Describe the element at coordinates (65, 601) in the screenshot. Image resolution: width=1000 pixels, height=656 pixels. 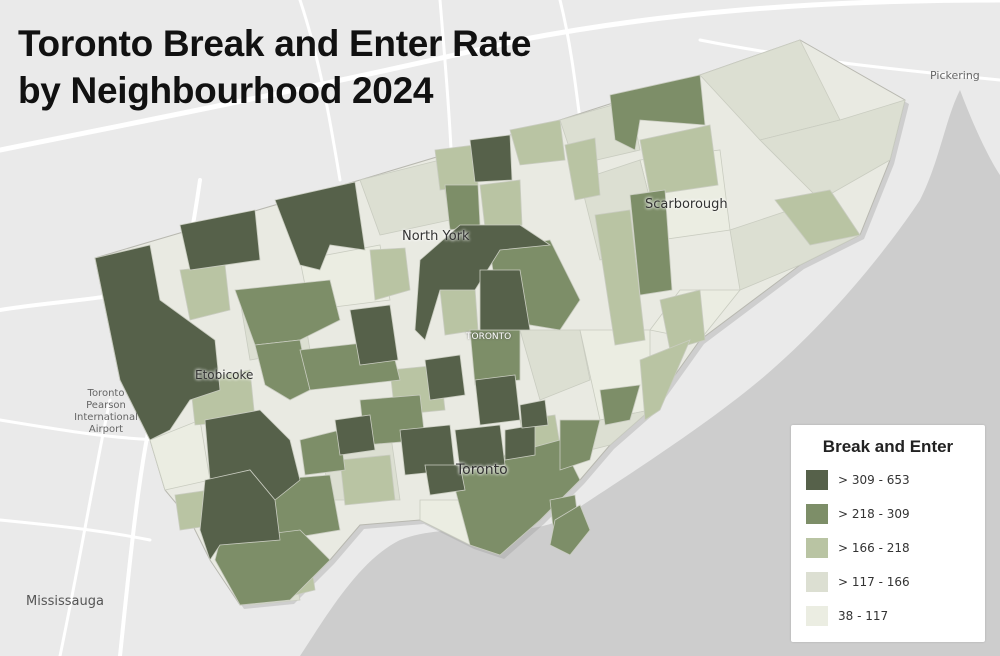
I see `place-label-mississauga: Mississauga` at that location.